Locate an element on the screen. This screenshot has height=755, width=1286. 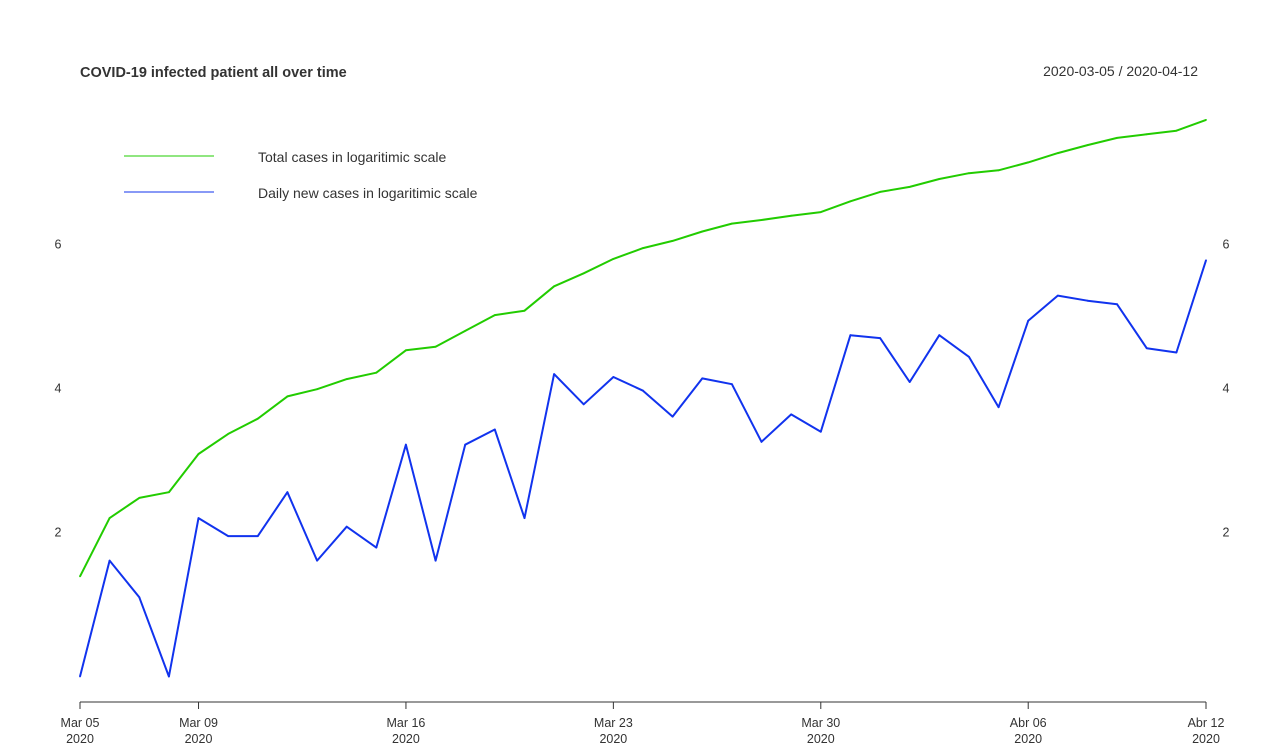
y-tick-right-1: 4 is located at coordinates (1226, 389).